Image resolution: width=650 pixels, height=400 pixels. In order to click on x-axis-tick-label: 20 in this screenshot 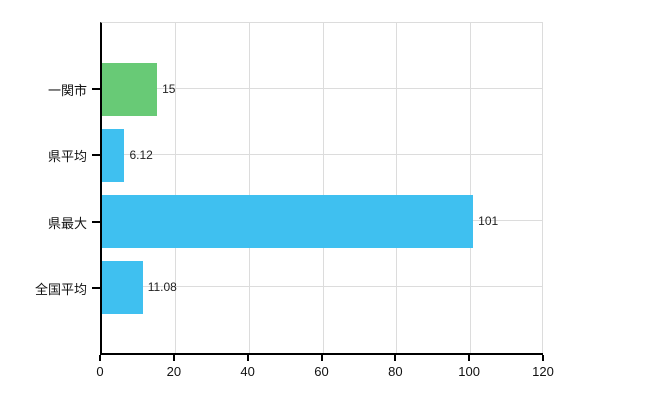, I will do `click(174, 371)`.